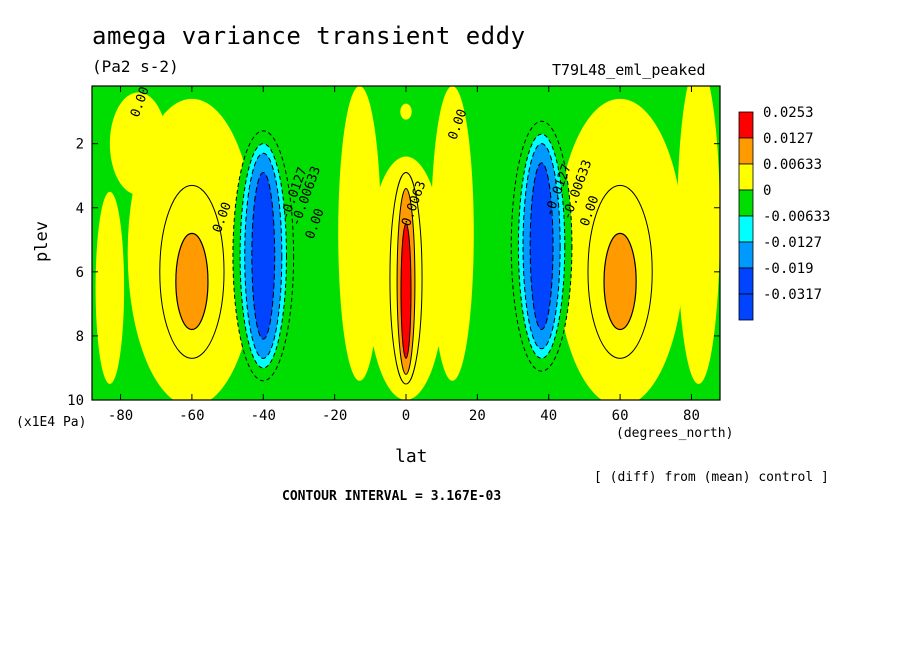 Image resolution: width=904 pixels, height=654 pixels. Describe the element at coordinates (80, 209) in the screenshot. I see `y-tick-label: 4` at that location.